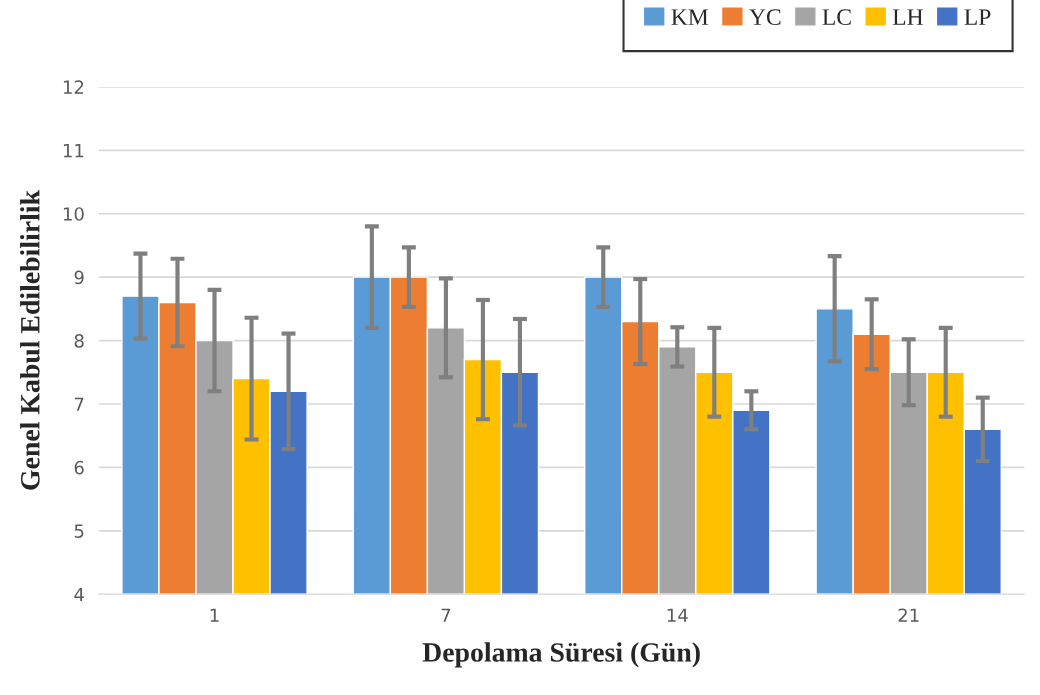  I want to click on y-tick-label: 5, so click(79, 531).